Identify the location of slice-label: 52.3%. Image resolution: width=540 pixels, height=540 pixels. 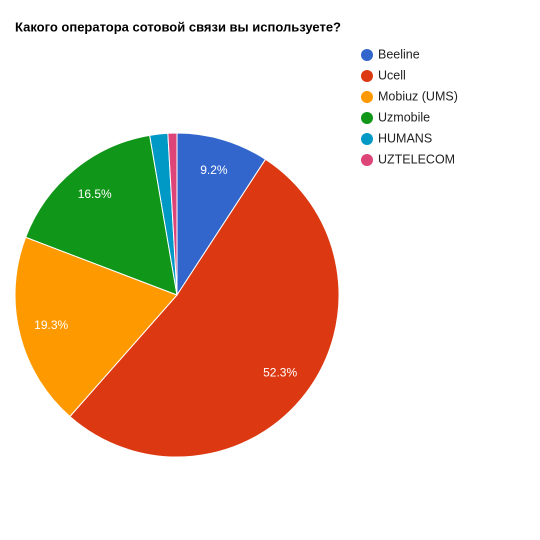
(280, 373).